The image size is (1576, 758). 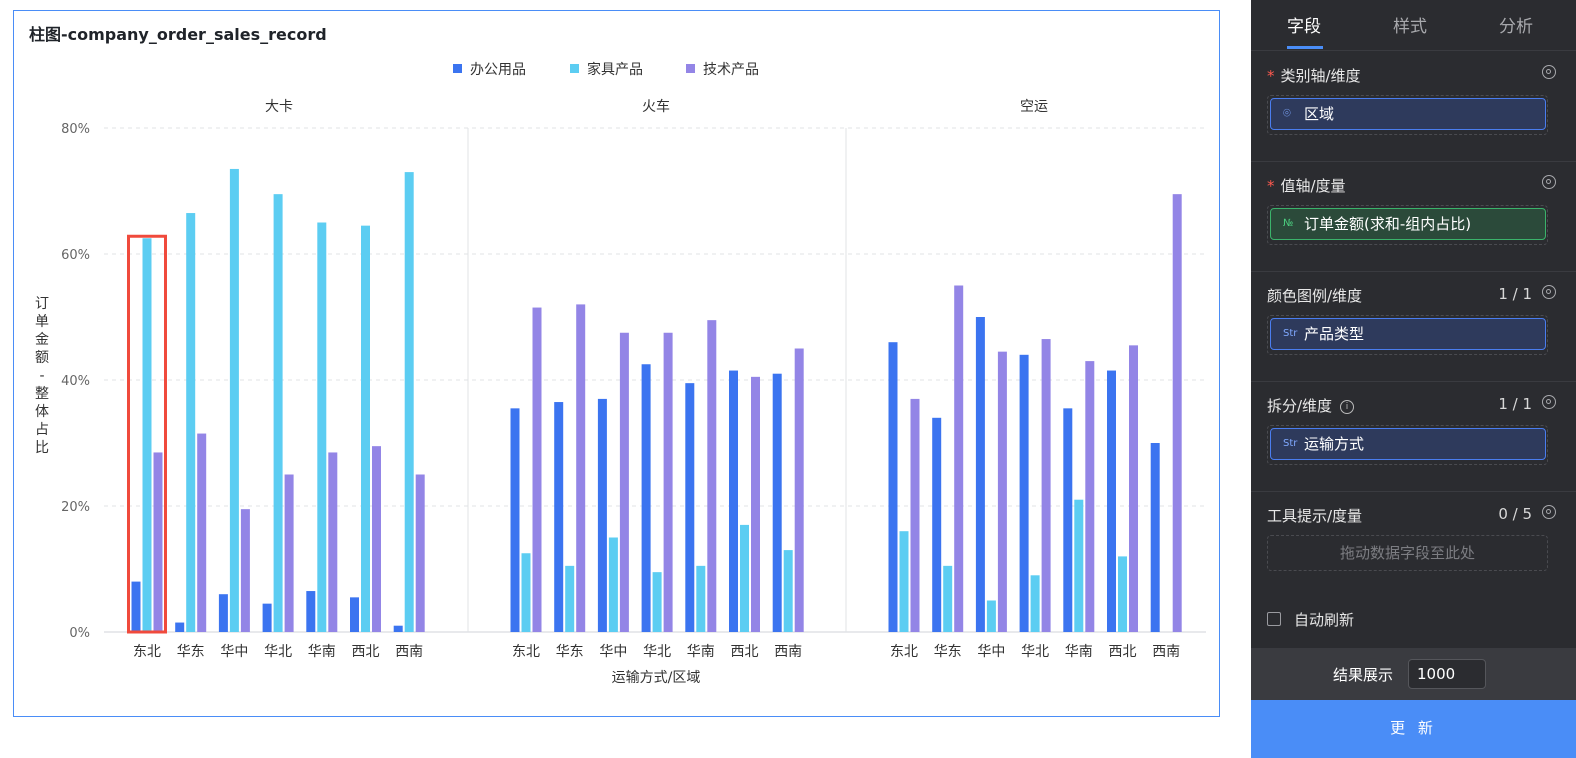 I want to click on x-tick-label: 东北, so click(x=904, y=652).